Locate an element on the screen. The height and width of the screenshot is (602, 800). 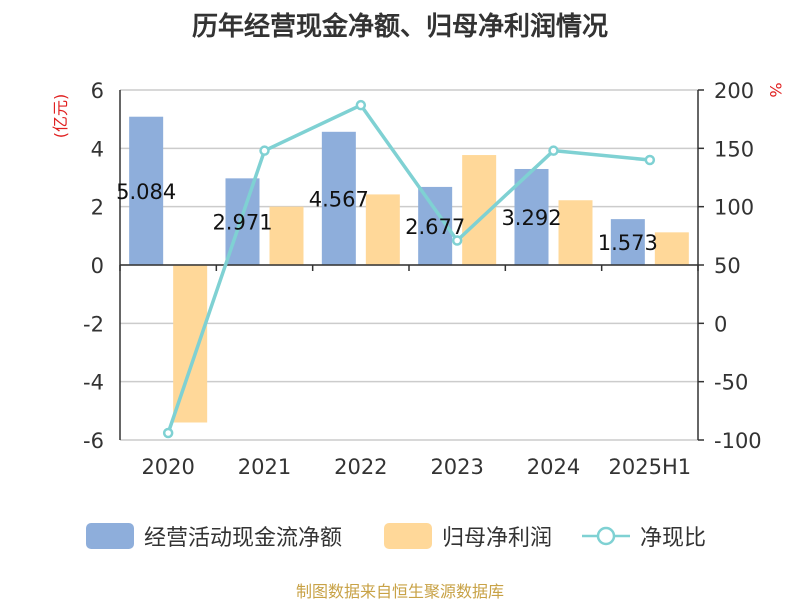
legend: 经营活动现金流净额 归母净利润 净现比 is located at coordinates (400, 536).